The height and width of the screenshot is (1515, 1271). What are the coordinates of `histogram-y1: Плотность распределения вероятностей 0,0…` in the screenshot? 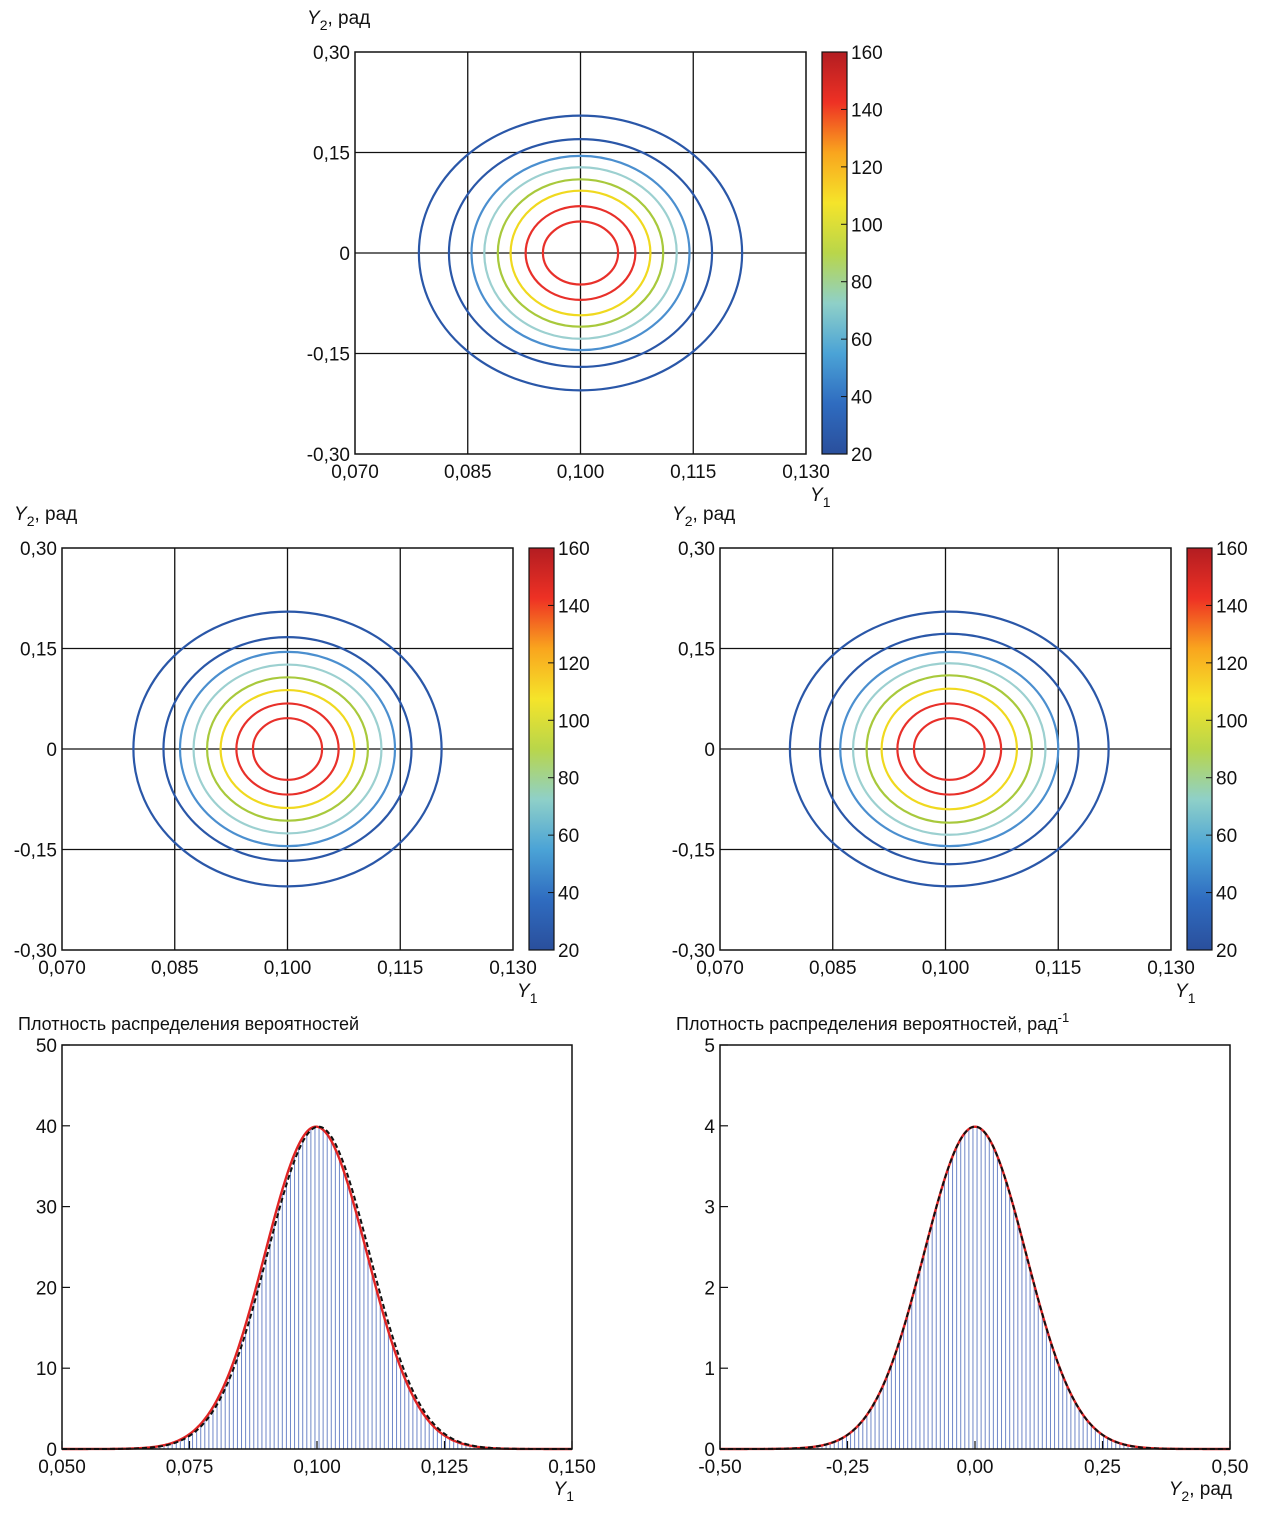 It's located at (307, 1259).